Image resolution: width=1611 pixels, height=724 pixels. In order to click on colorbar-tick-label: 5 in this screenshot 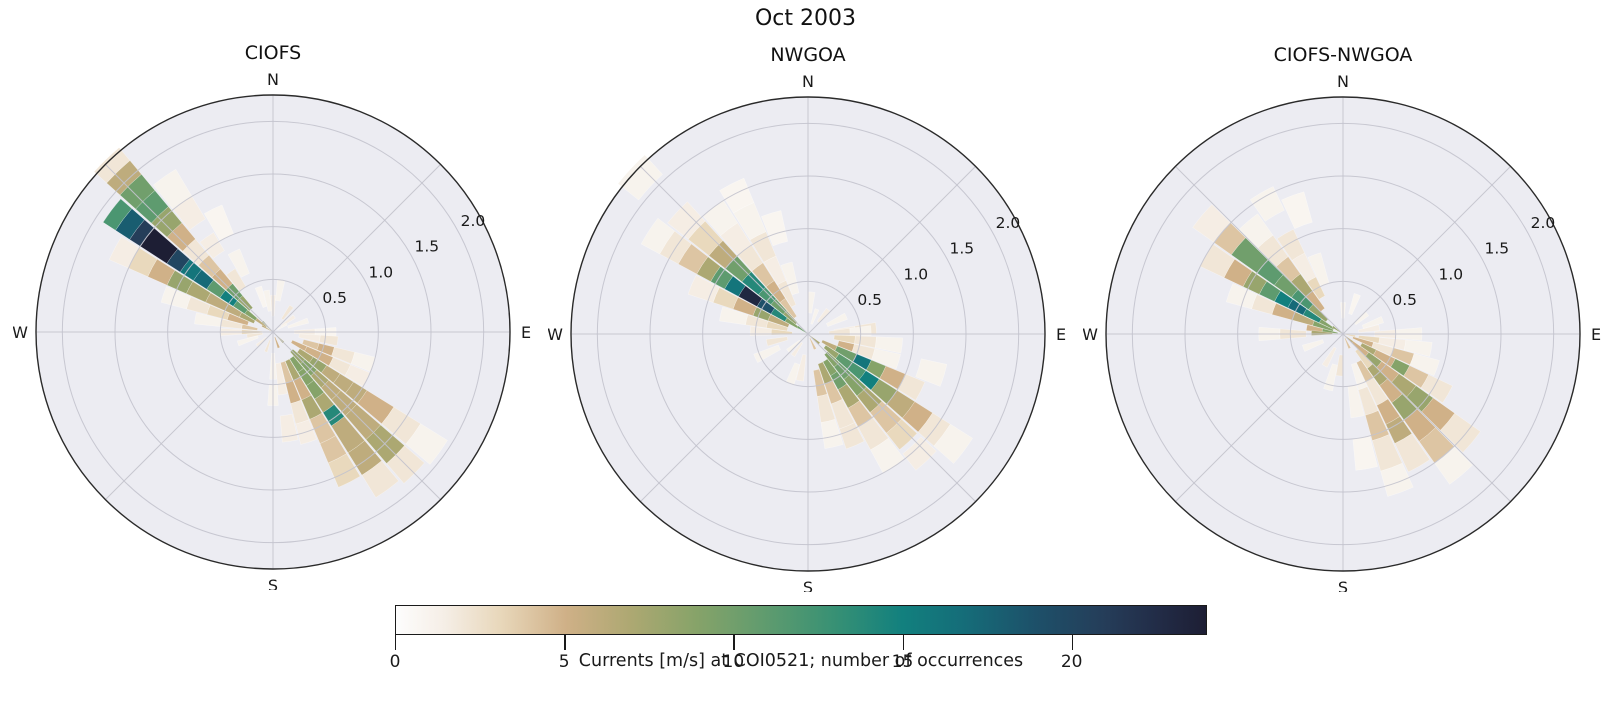, I will do `click(564, 662)`.